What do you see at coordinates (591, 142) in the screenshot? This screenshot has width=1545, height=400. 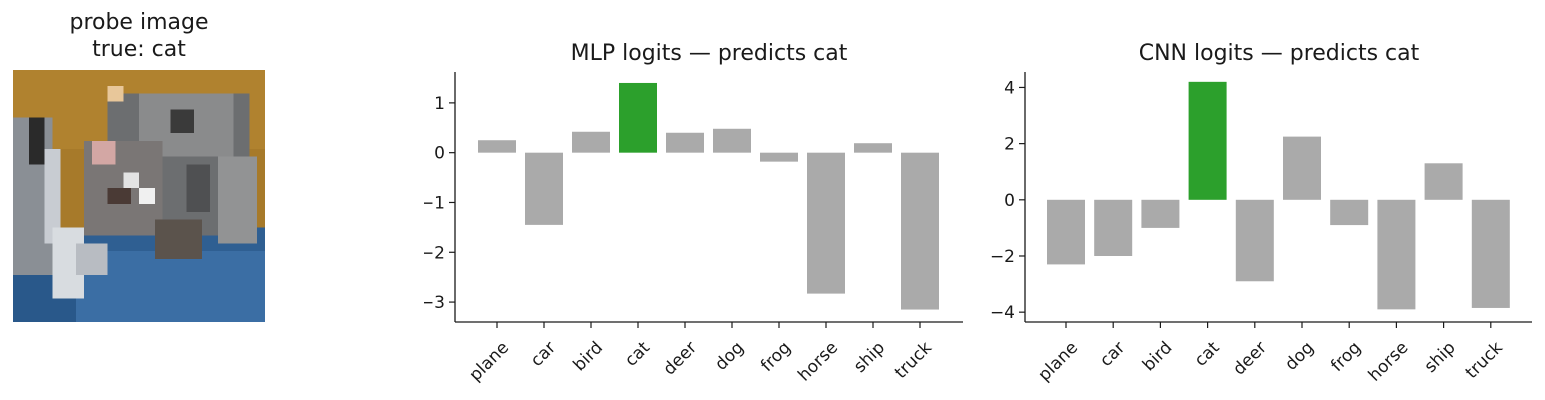 I see `mlp-bar-bird` at bounding box center [591, 142].